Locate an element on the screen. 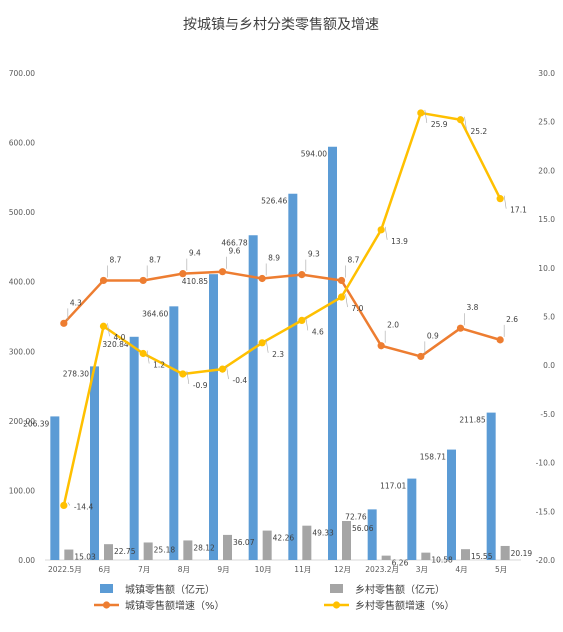 This screenshot has height=632, width=563. x-tick-label: 6月 is located at coordinates (104, 569).